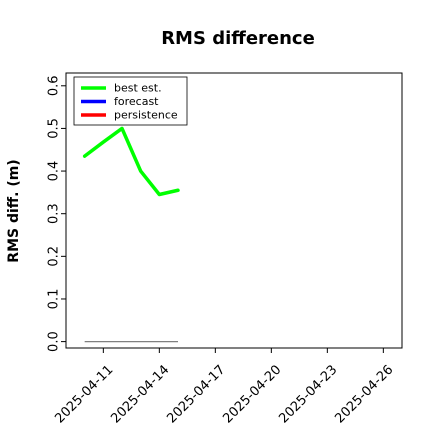 This screenshot has width=440, height=440. I want to click on y-axis-label: RMS diff. (m), so click(14, 210).